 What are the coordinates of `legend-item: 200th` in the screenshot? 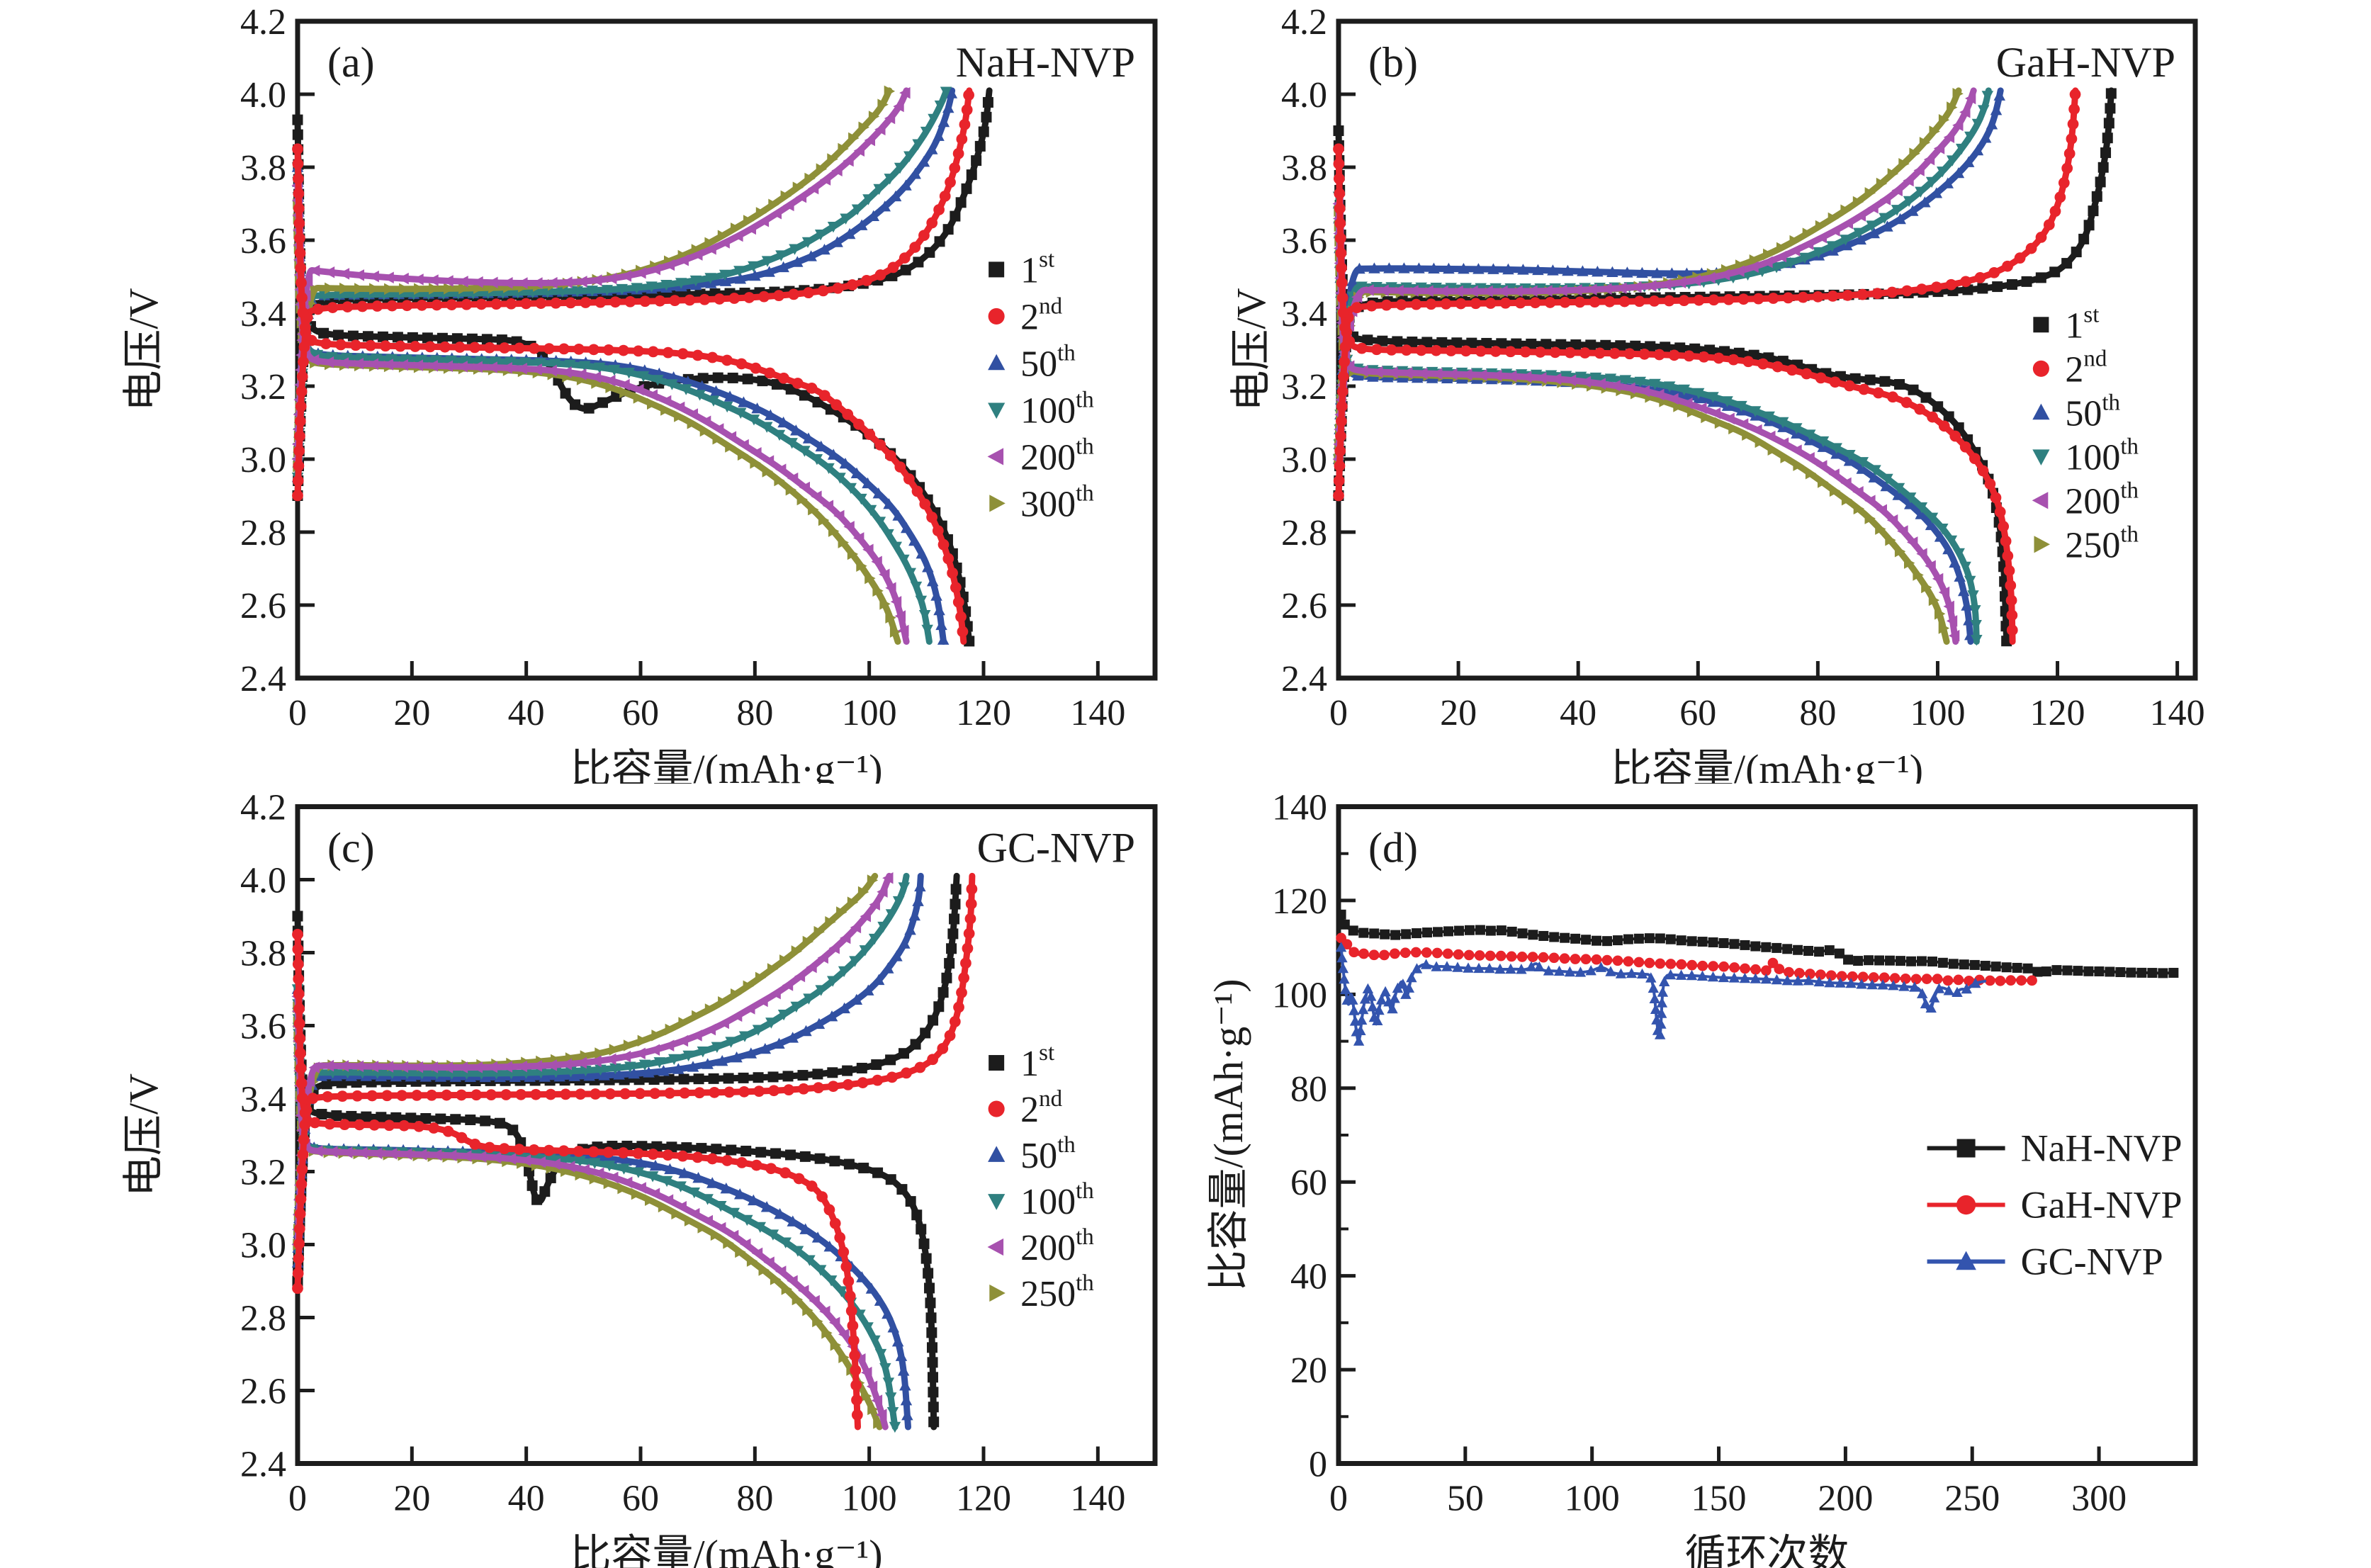 It's located at (2085, 499).